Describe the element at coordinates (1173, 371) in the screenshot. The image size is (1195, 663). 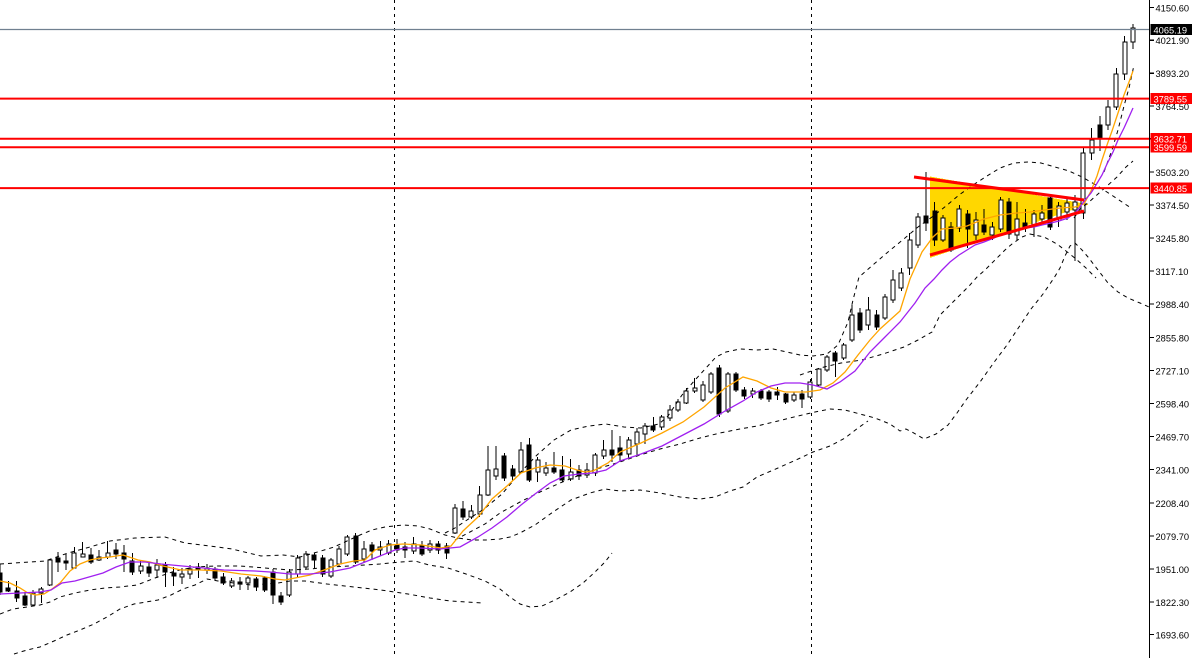
I see `svg-text: 2727.10` at that location.